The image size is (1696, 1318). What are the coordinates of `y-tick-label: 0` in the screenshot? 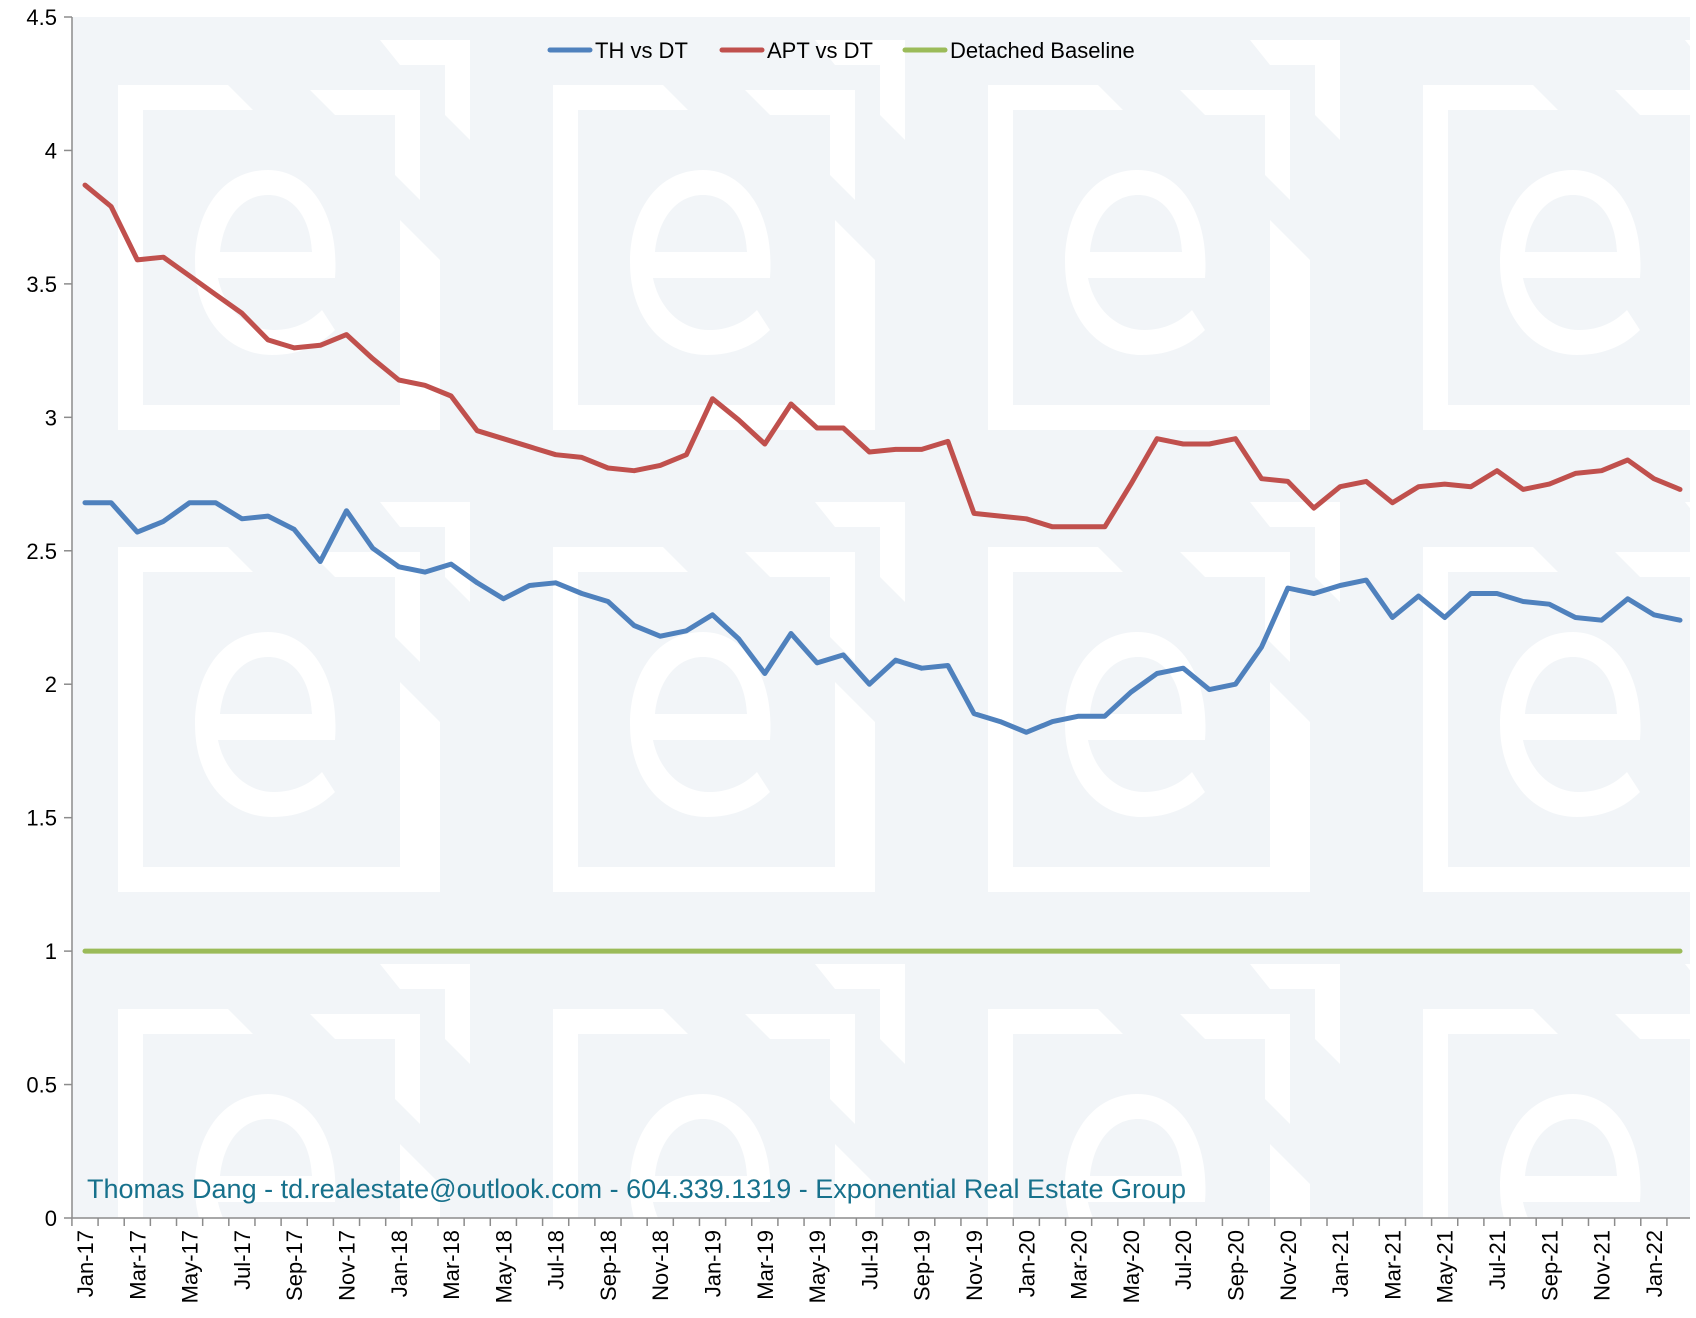 It's located at (51, 1218).